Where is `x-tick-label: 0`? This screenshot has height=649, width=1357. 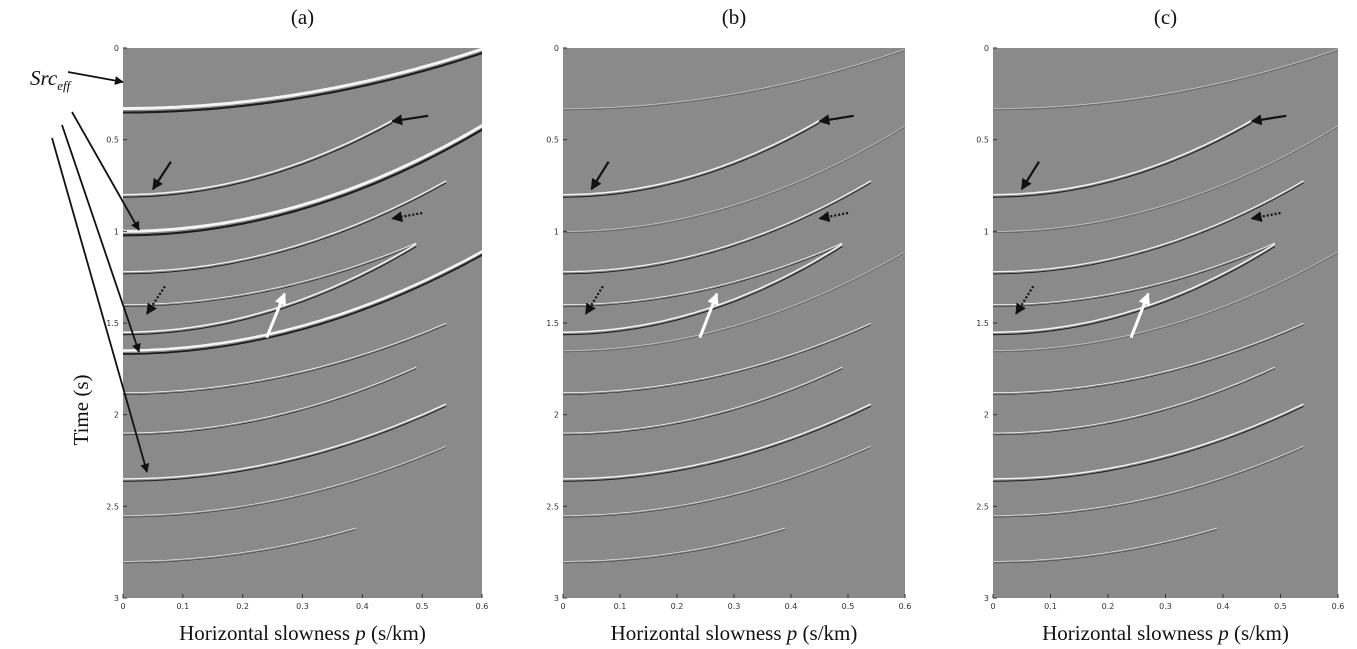
x-tick-label: 0 is located at coordinates (992, 606).